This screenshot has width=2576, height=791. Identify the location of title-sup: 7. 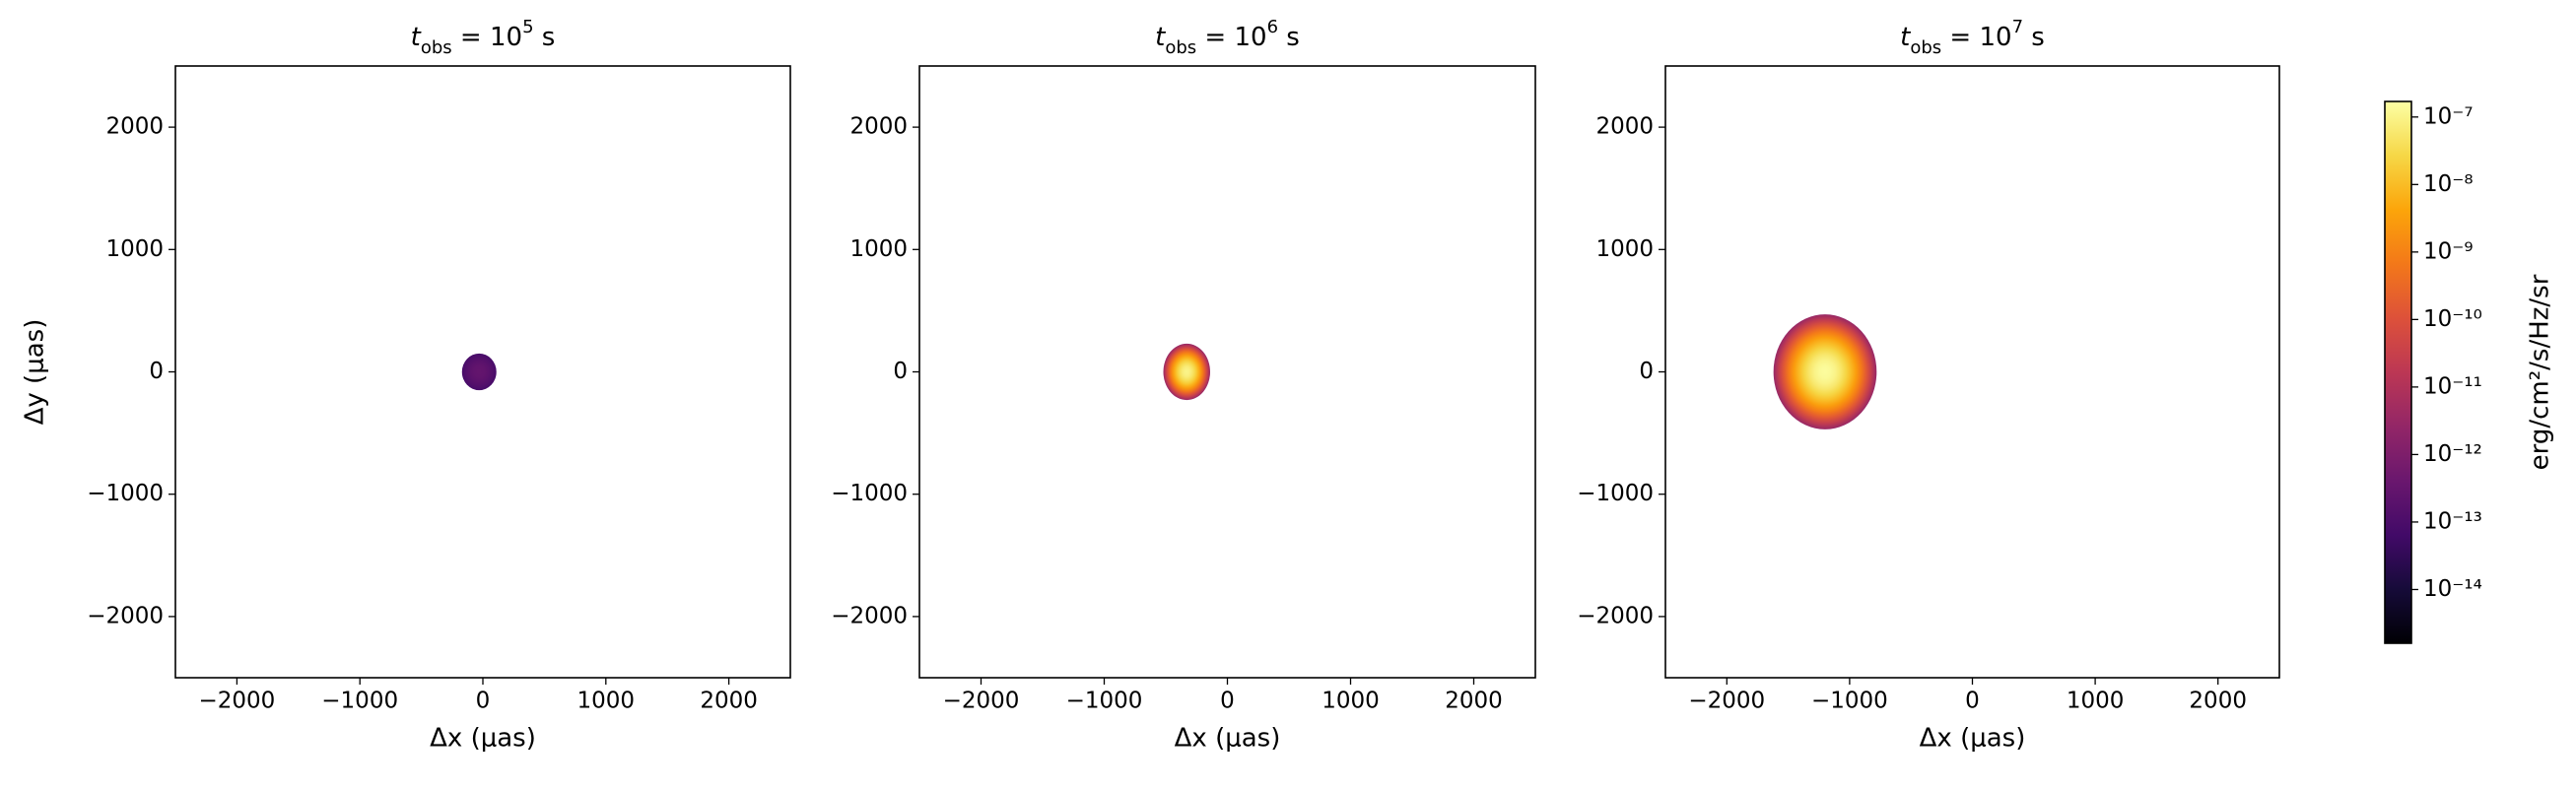
(2018, 27).